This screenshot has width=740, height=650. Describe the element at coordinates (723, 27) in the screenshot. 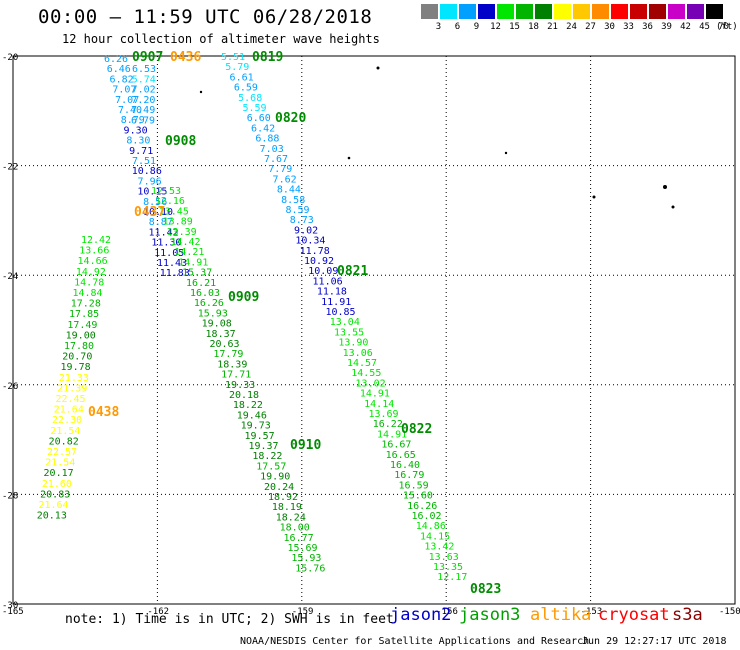

I see `color-swatch-label: 70` at that location.